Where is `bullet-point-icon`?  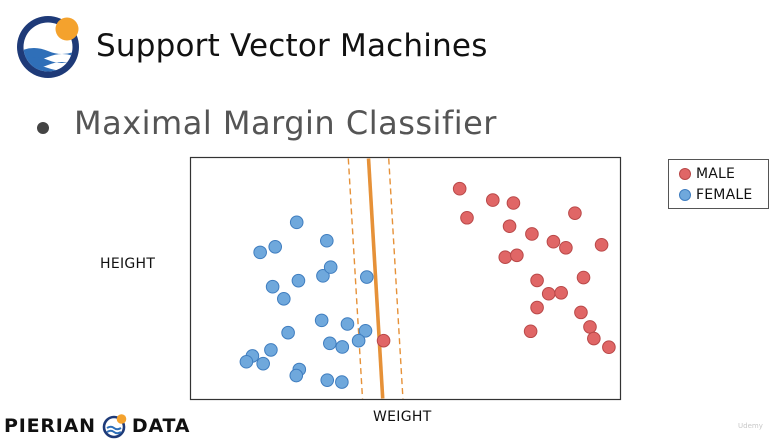 bullet-point-icon is located at coordinates (43, 128).